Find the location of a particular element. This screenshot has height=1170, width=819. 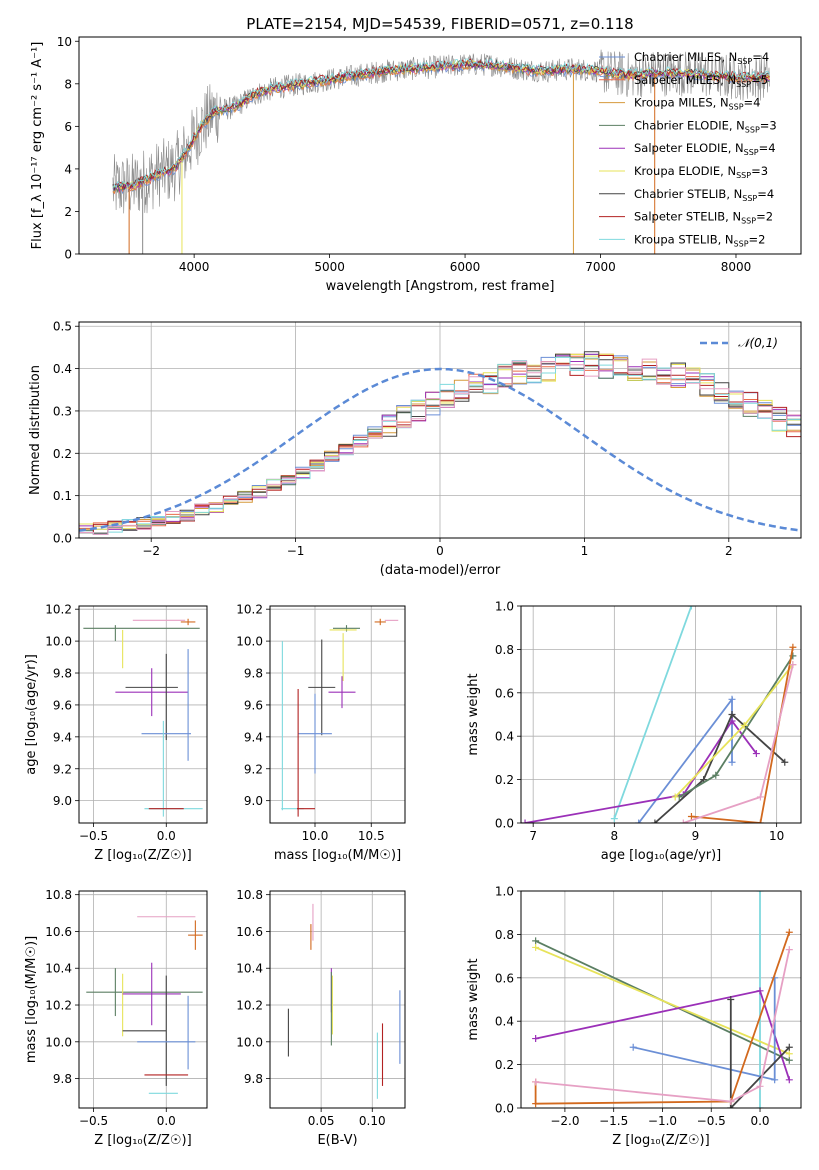

y-tick-label: 10.8 is located at coordinates (249, 895).